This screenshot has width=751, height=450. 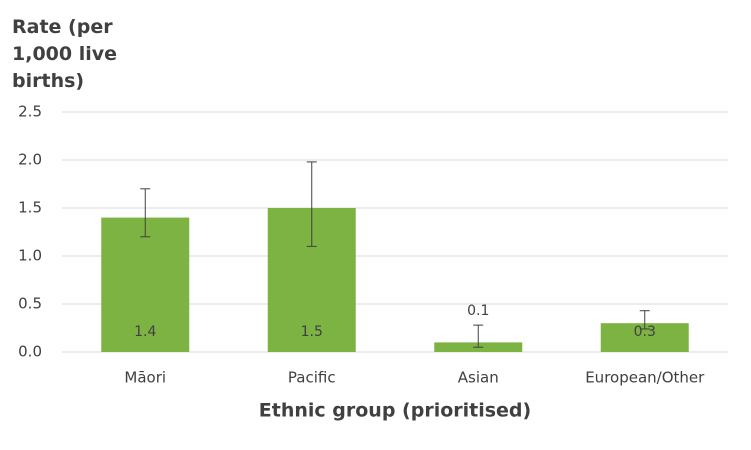 I want to click on y-tick-label: 1.5, so click(x=30, y=208).